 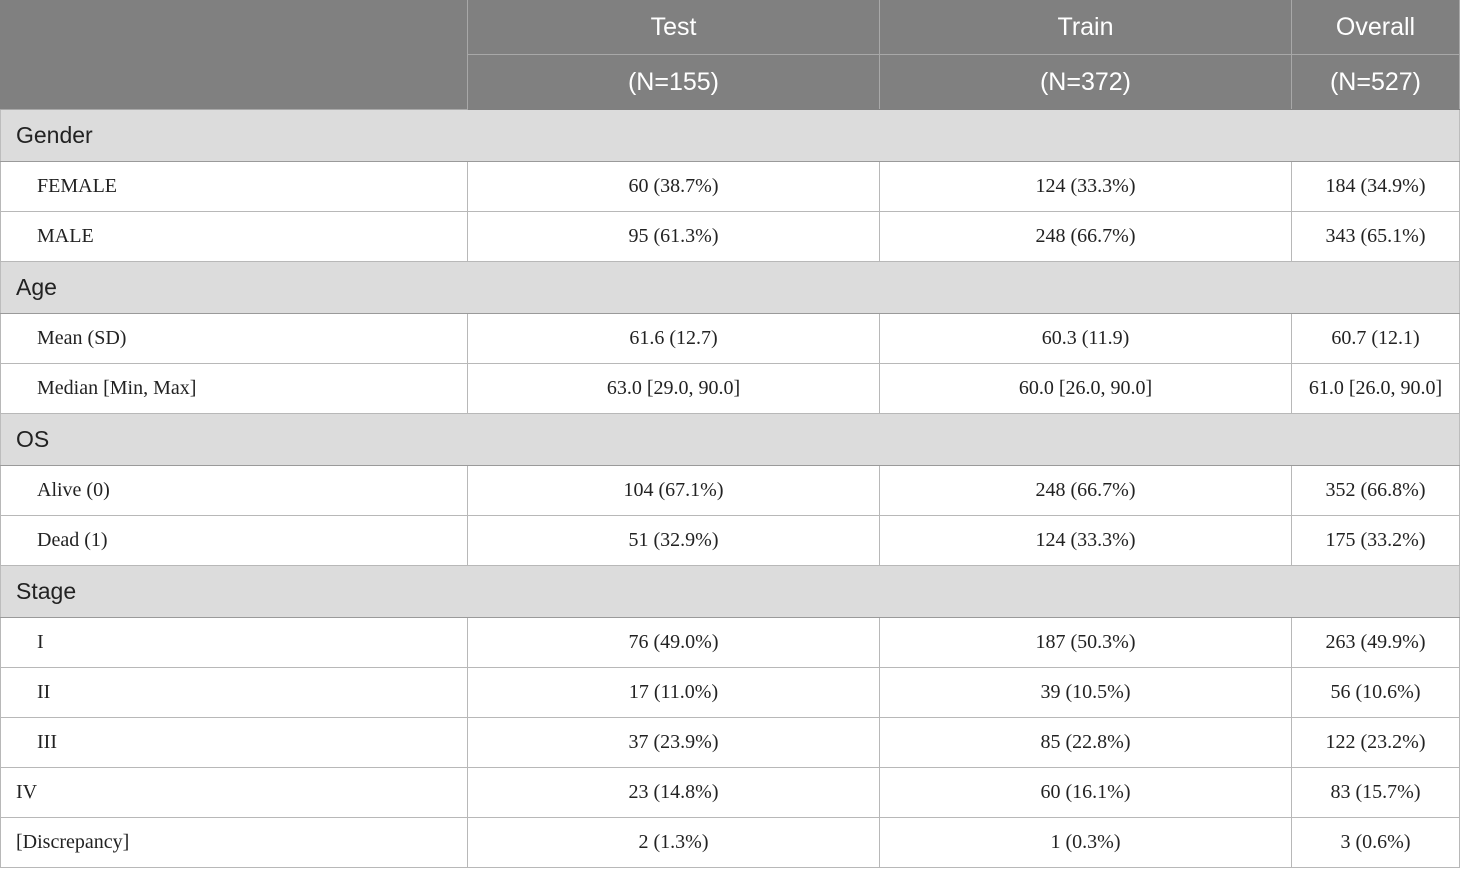 I want to click on cell-overall: 3 (0.6%), so click(x=1375, y=842).